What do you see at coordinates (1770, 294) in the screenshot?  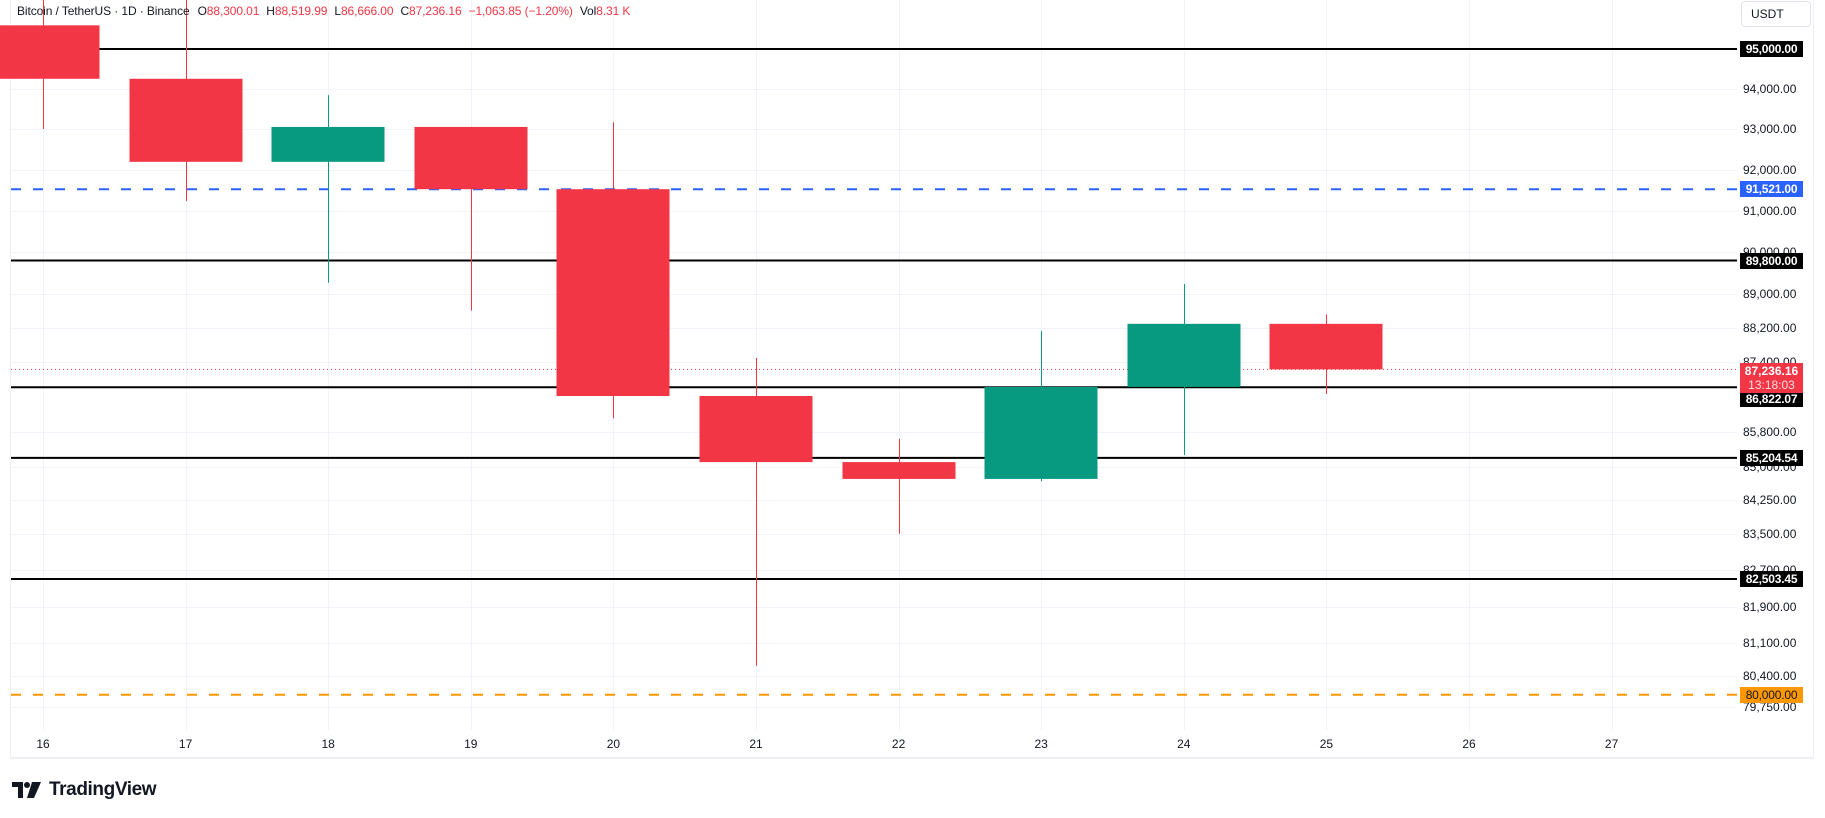 I see `price-tick-label: 89,000.00` at bounding box center [1770, 294].